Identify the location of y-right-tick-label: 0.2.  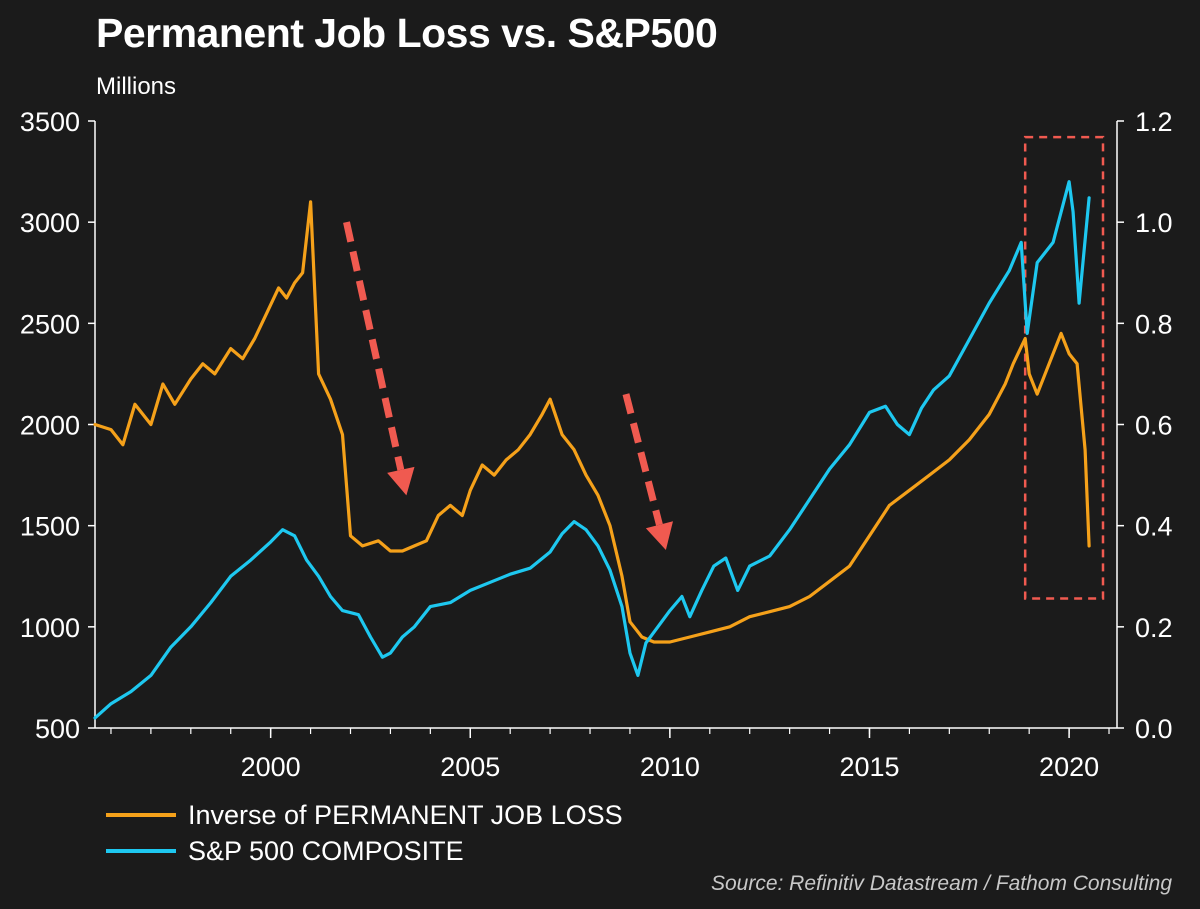
(1154, 628).